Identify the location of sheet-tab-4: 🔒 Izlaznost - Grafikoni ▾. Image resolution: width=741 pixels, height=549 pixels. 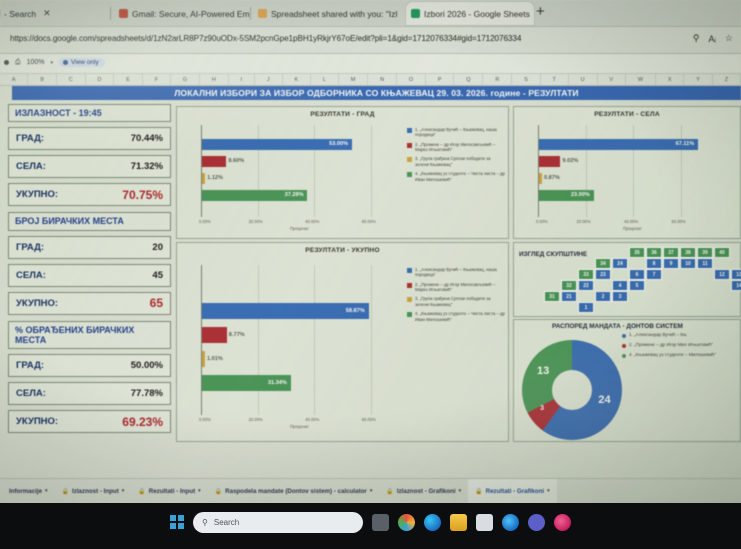
(423, 491).